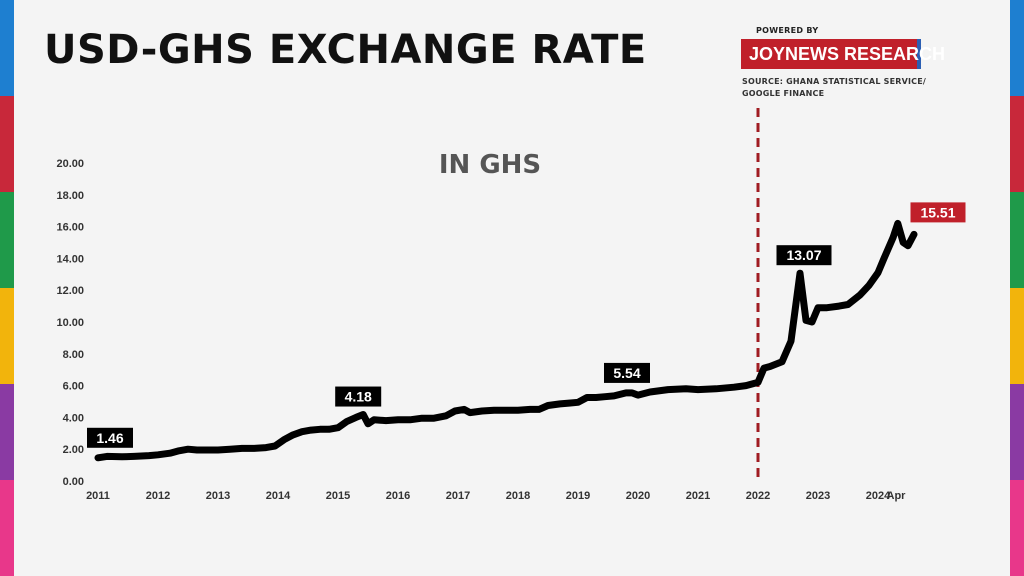  Describe the element at coordinates (787, 30) in the screenshot. I see `powered-by-label: POWERED BY` at that location.